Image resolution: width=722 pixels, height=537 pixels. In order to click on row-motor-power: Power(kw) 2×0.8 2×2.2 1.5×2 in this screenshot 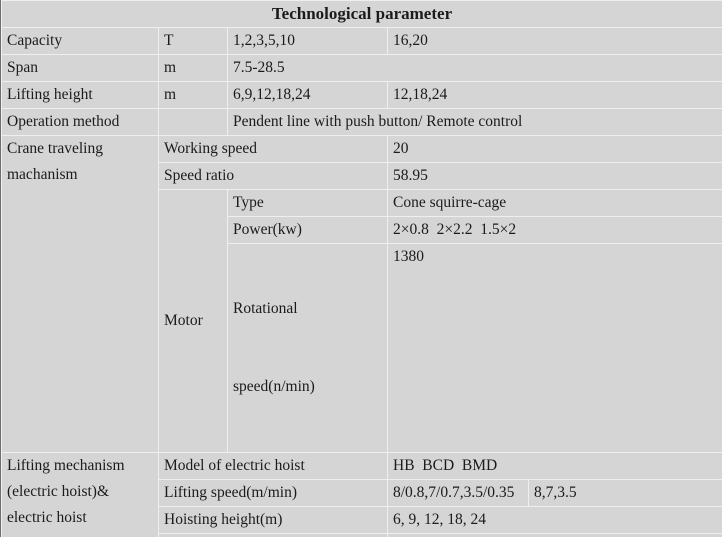, I will do `click(362, 230)`.